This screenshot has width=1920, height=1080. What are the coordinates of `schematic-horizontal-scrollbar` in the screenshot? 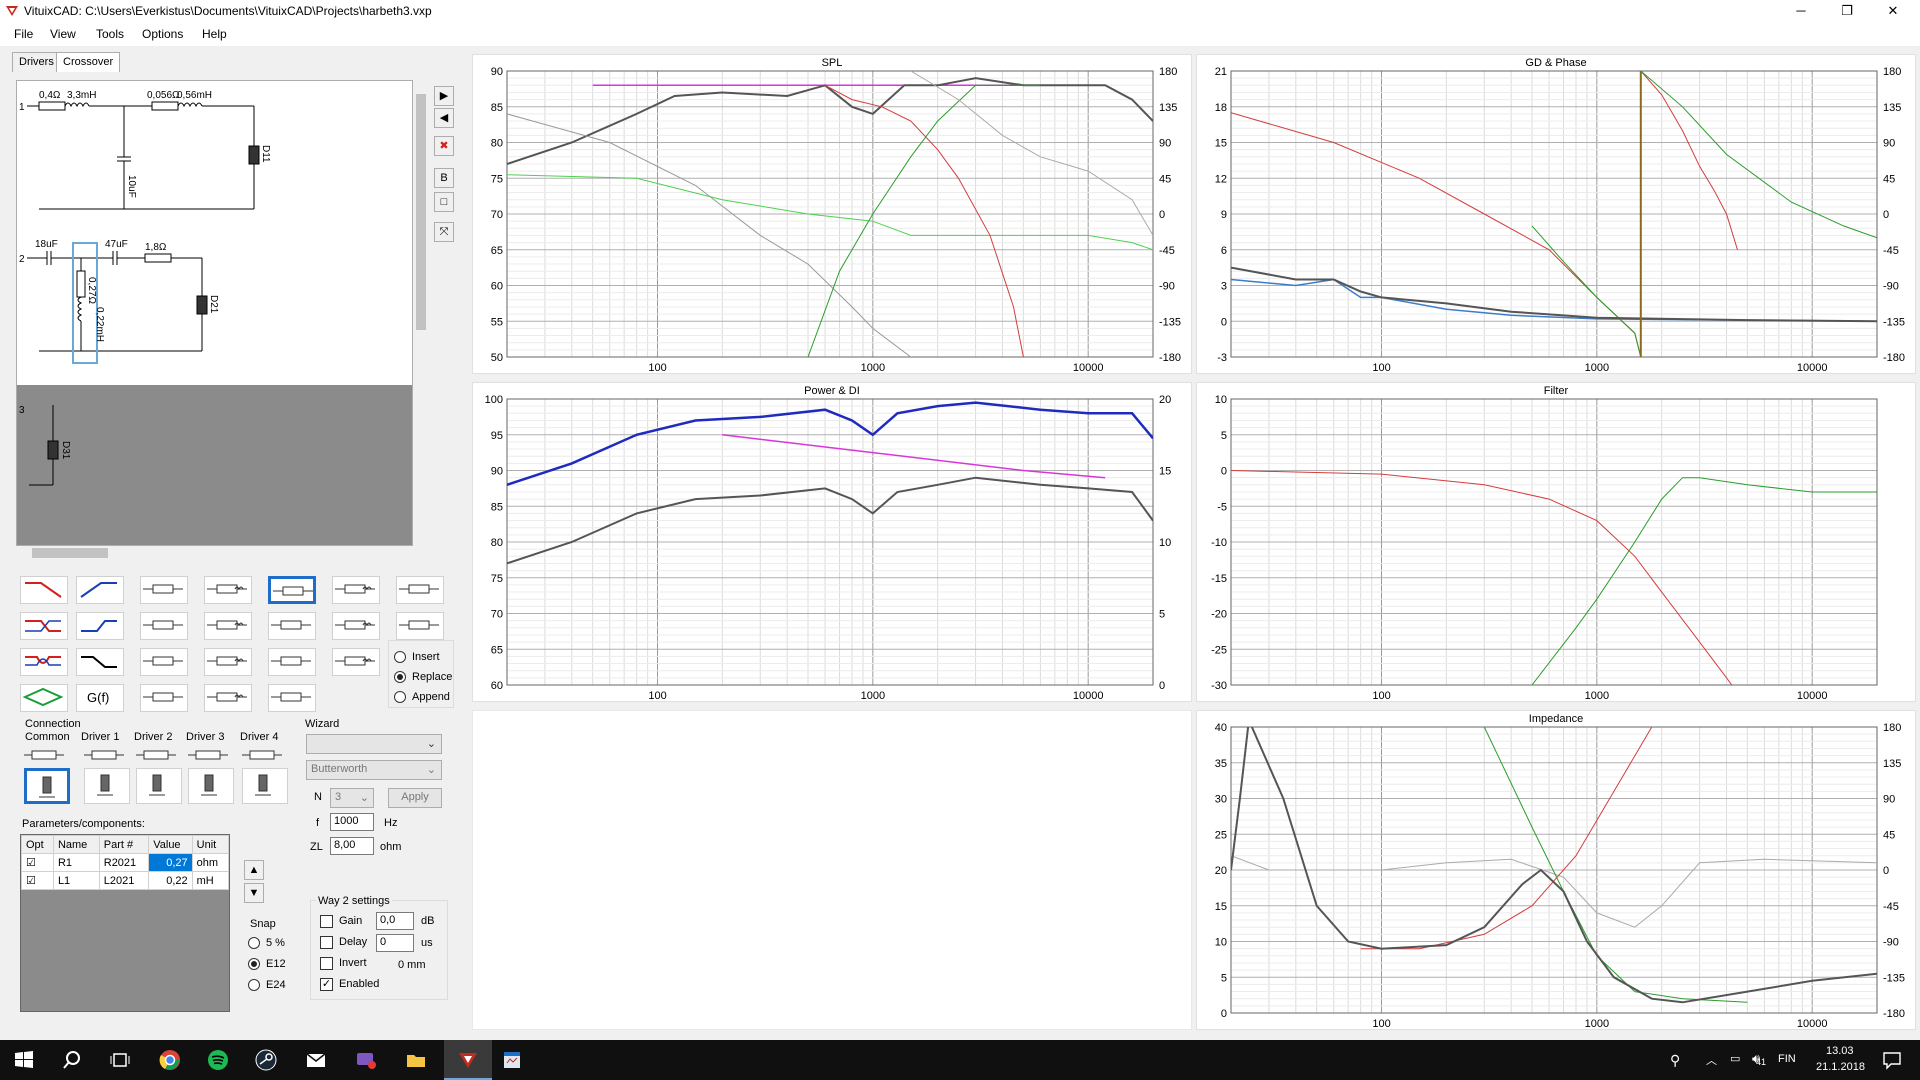 It's located at (214, 553).